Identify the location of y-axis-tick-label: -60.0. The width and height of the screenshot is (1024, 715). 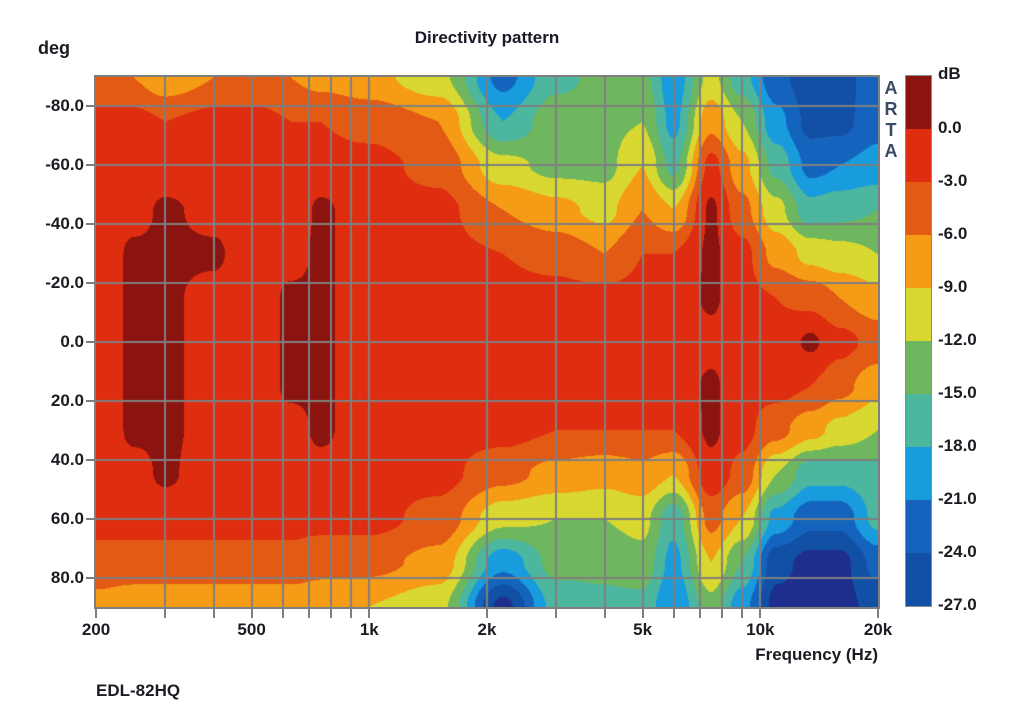
(64, 165).